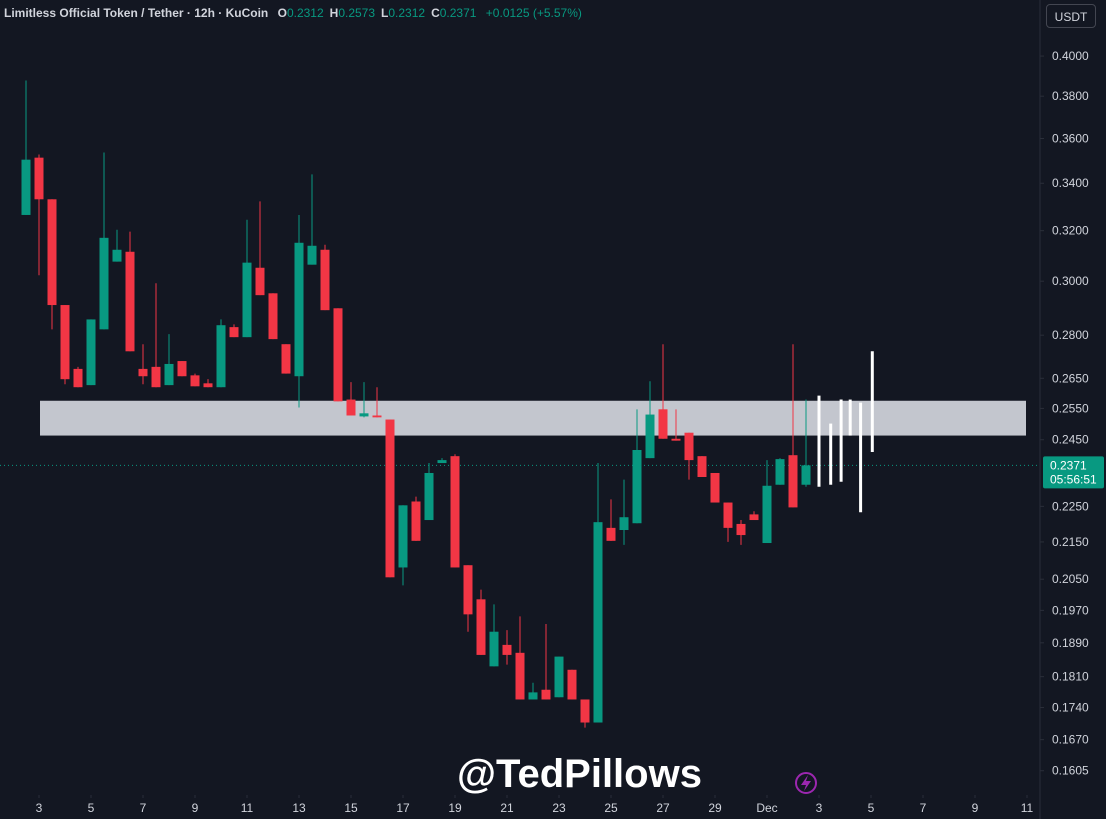 The image size is (1106, 819). What do you see at coordinates (1071, 16) in the screenshot?
I see `currency-button: USDT` at bounding box center [1071, 16].